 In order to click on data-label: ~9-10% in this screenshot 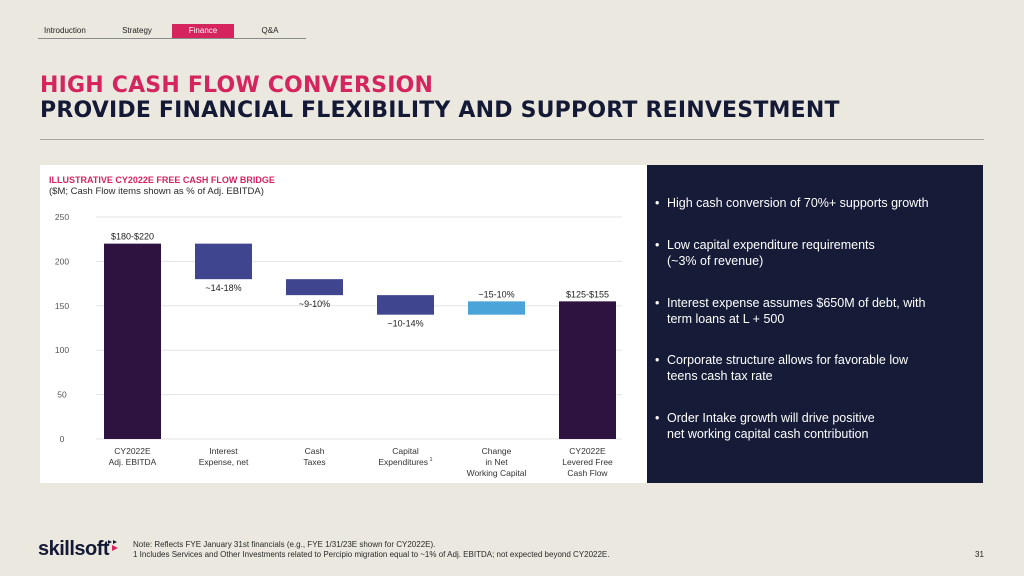, I will do `click(314, 304)`.